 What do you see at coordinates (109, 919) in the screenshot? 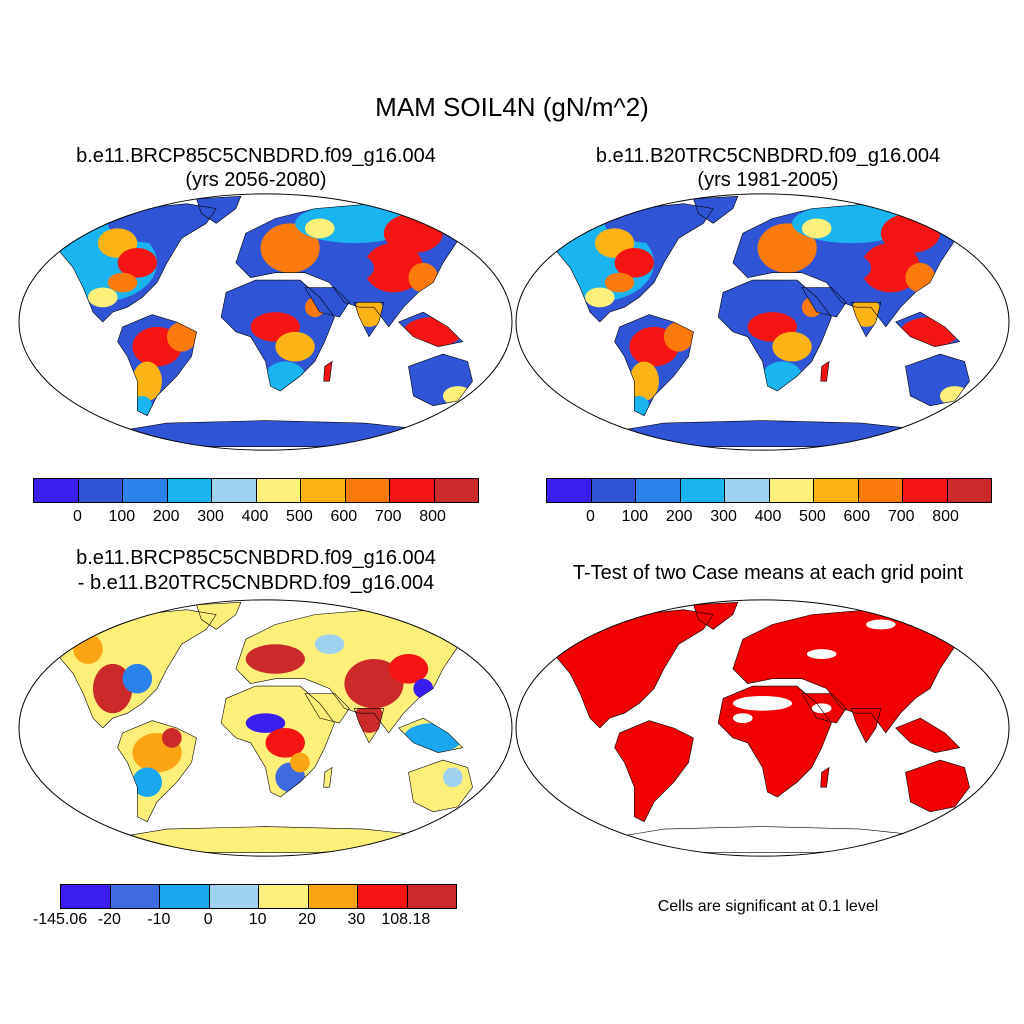
I see `difference-colorbar-tick-label: -20` at bounding box center [109, 919].